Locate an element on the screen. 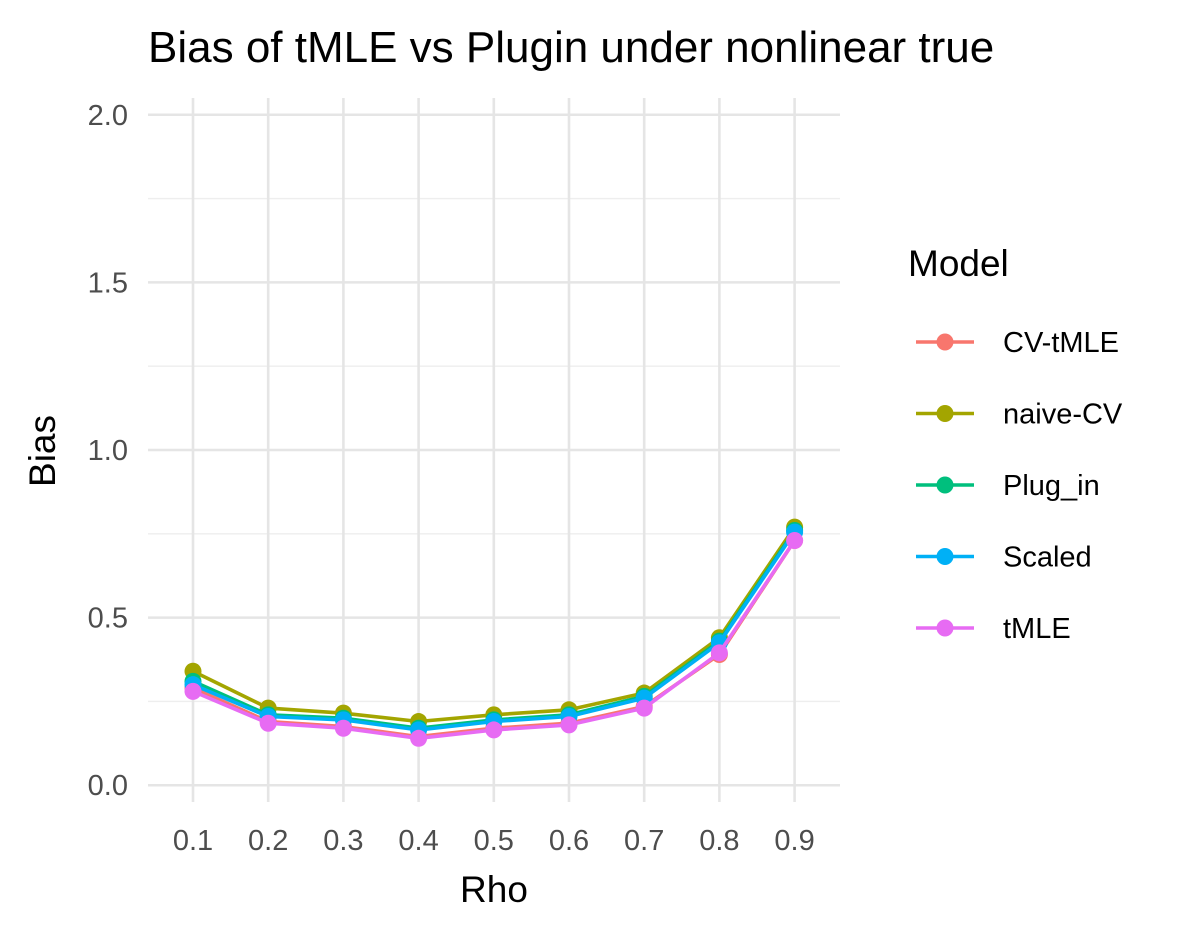 This screenshot has width=1200, height=936. series-layer is located at coordinates (494, 632).